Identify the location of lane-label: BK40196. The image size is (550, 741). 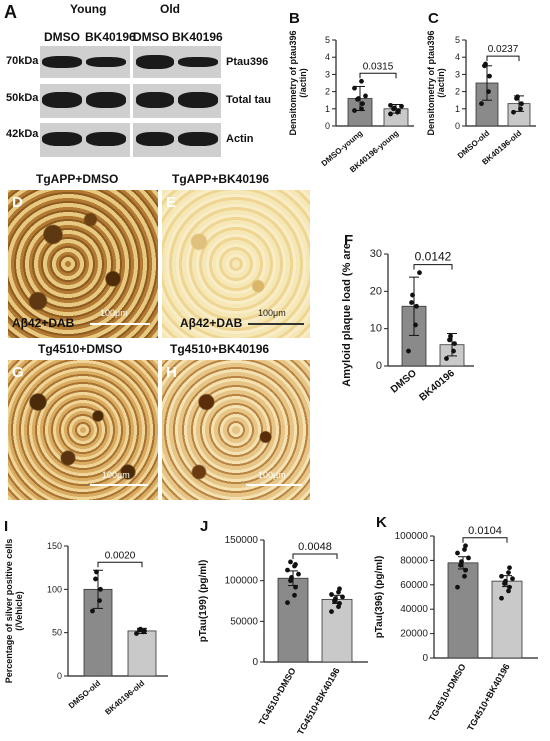
(197, 37).